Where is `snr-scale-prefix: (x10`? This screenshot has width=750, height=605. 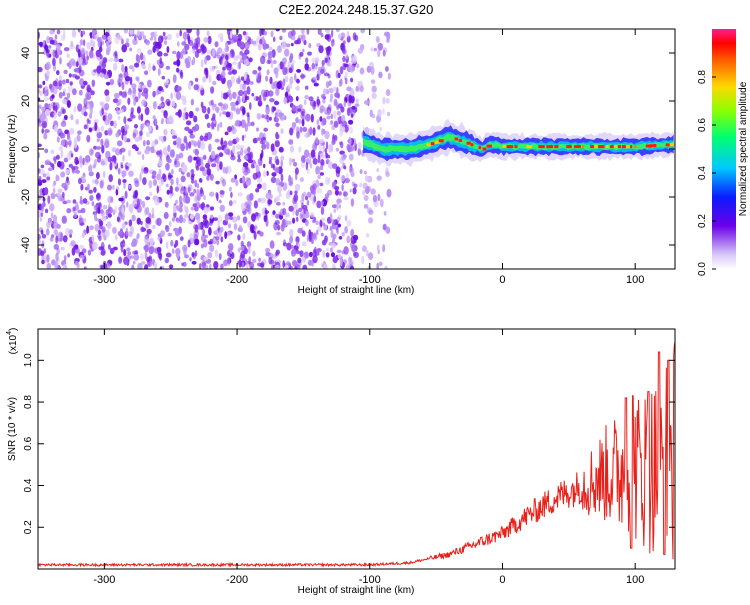 snr-scale-prefix: (x10 is located at coordinates (13, 344).